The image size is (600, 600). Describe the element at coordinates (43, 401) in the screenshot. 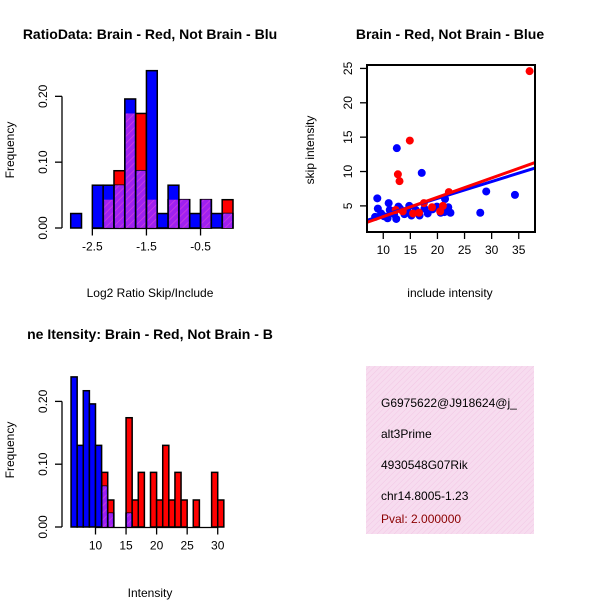

I see `intensity-histogram-y-tick-label: 0.20` at that location.